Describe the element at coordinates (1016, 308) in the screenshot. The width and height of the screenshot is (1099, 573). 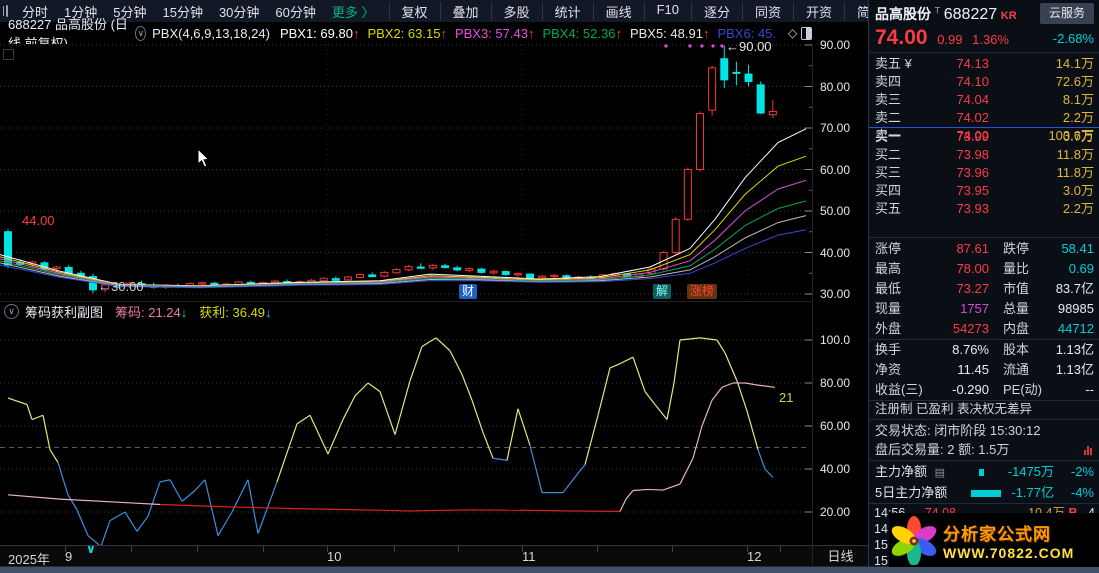
I see `stat-label: 总量` at that location.